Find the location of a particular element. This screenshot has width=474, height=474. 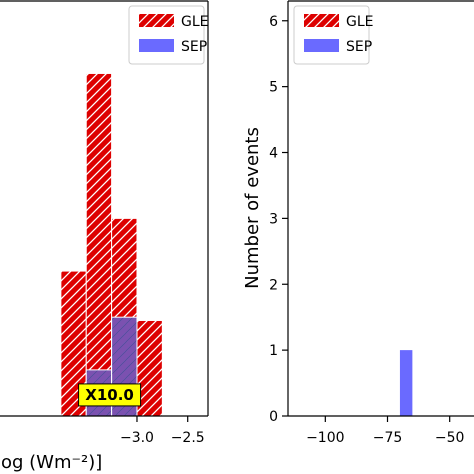

annotation-box is located at coordinates (110, 395).